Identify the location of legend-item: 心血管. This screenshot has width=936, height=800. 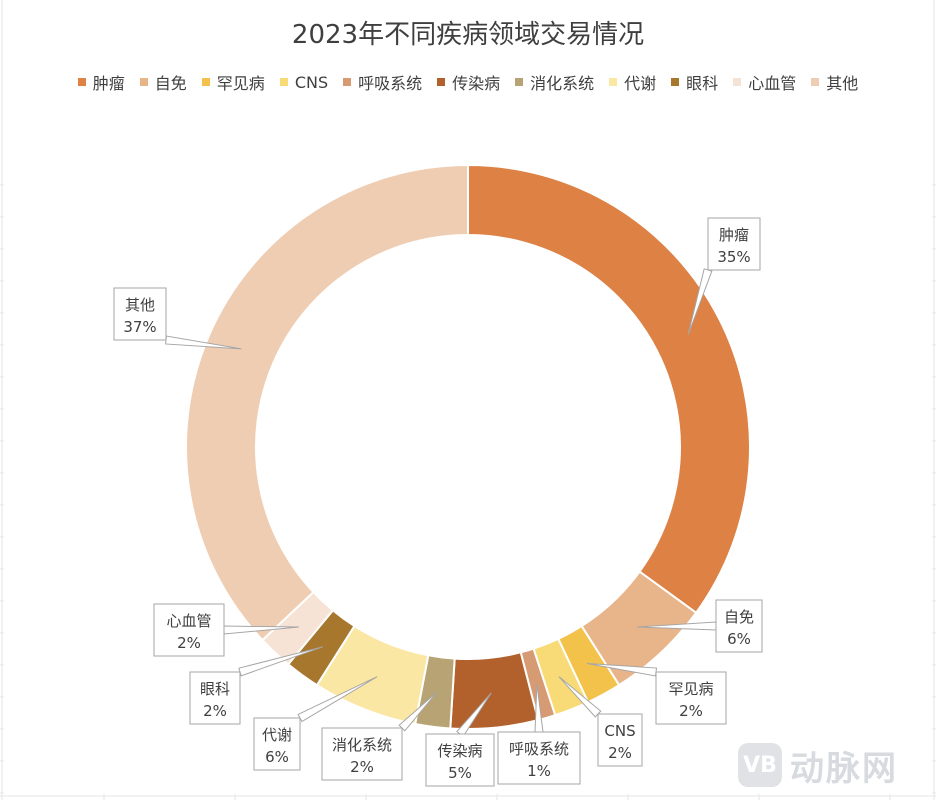
(764, 82).